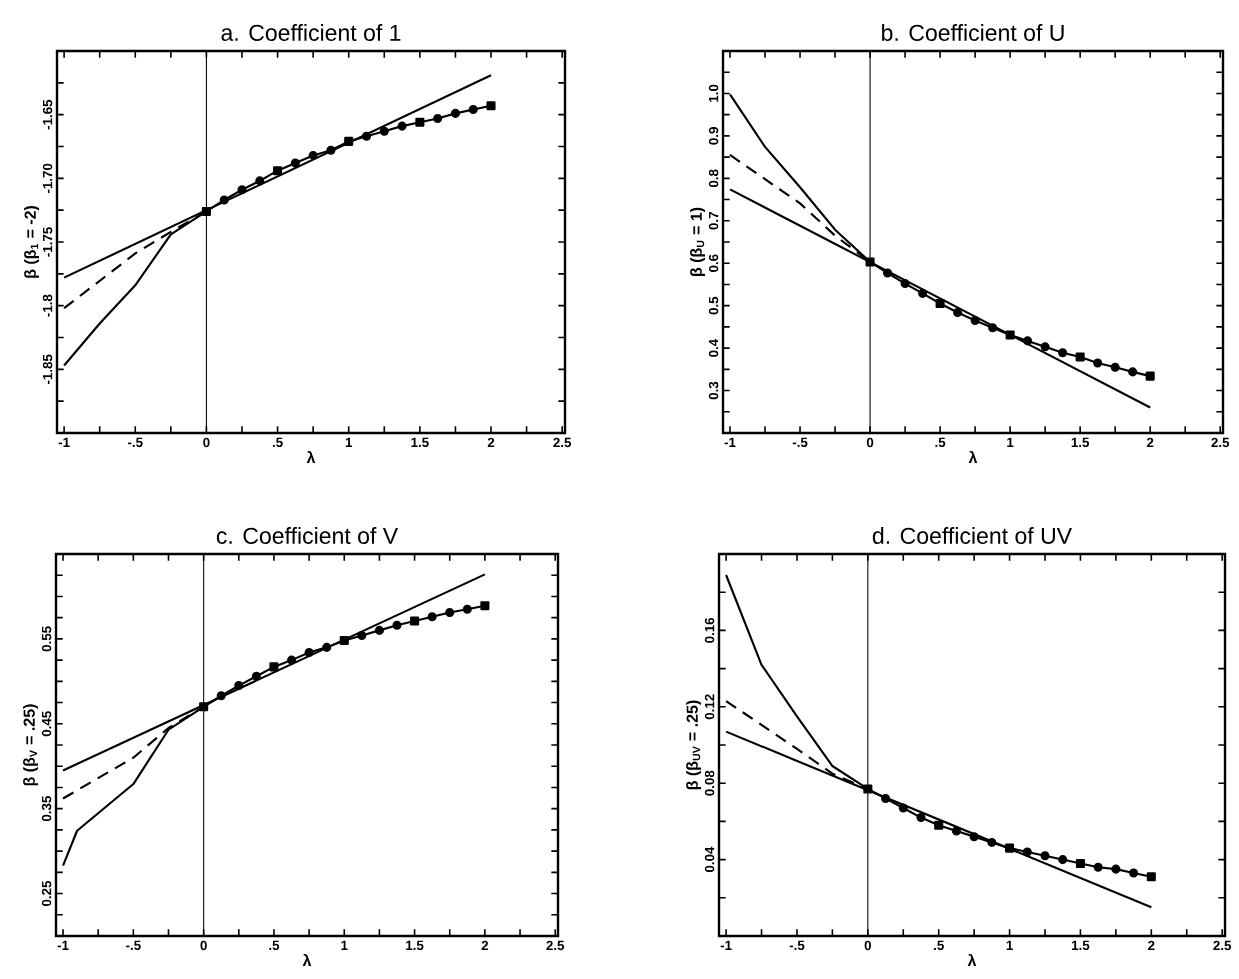 This screenshot has width=1239, height=979. Describe the element at coordinates (709, 630) in the screenshot. I see `y-tick-label: 0.16` at that location.